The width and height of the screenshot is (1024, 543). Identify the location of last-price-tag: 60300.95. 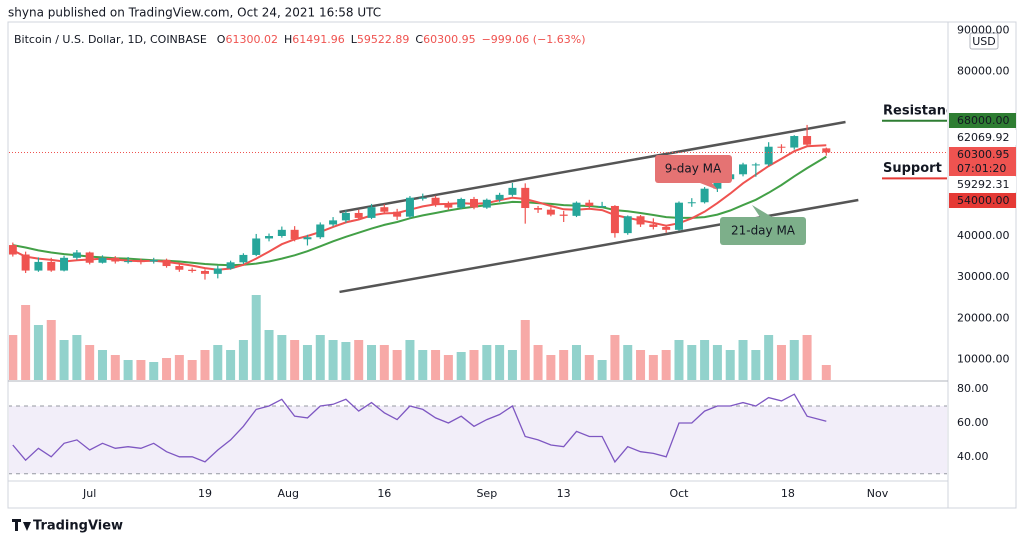
(982, 161).